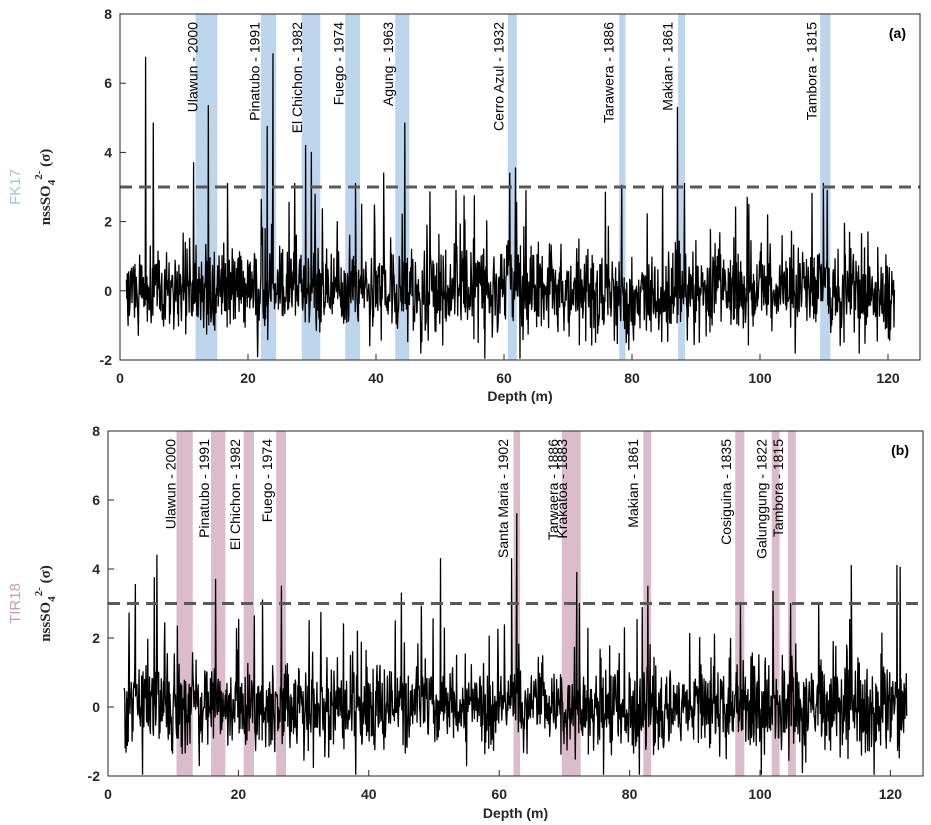  I want to click on panel-label: (b), so click(900, 450).